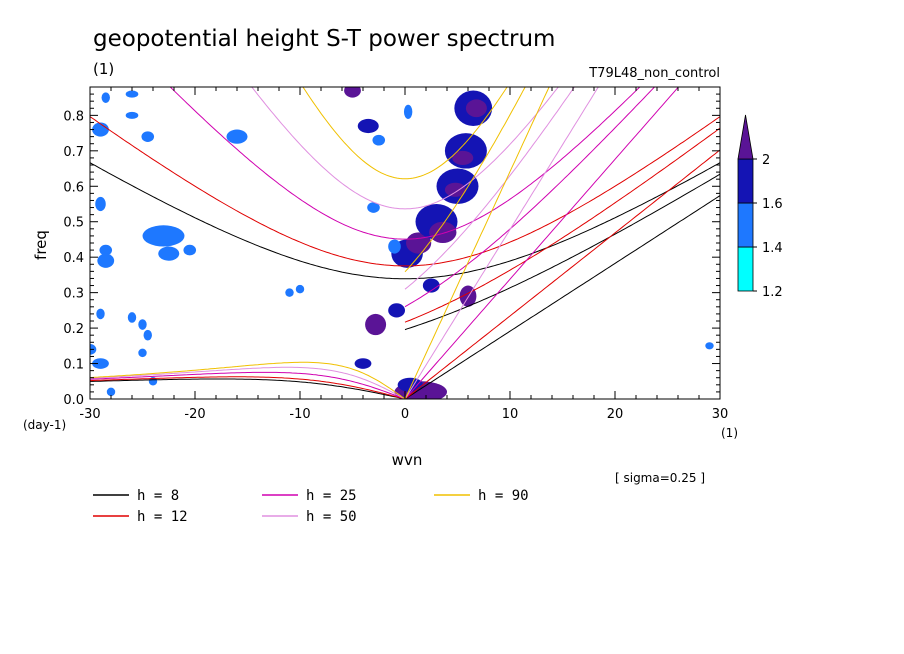  Describe the element at coordinates (729, 433) in the screenshot. I see `x-axis-unit: (1)` at that location.